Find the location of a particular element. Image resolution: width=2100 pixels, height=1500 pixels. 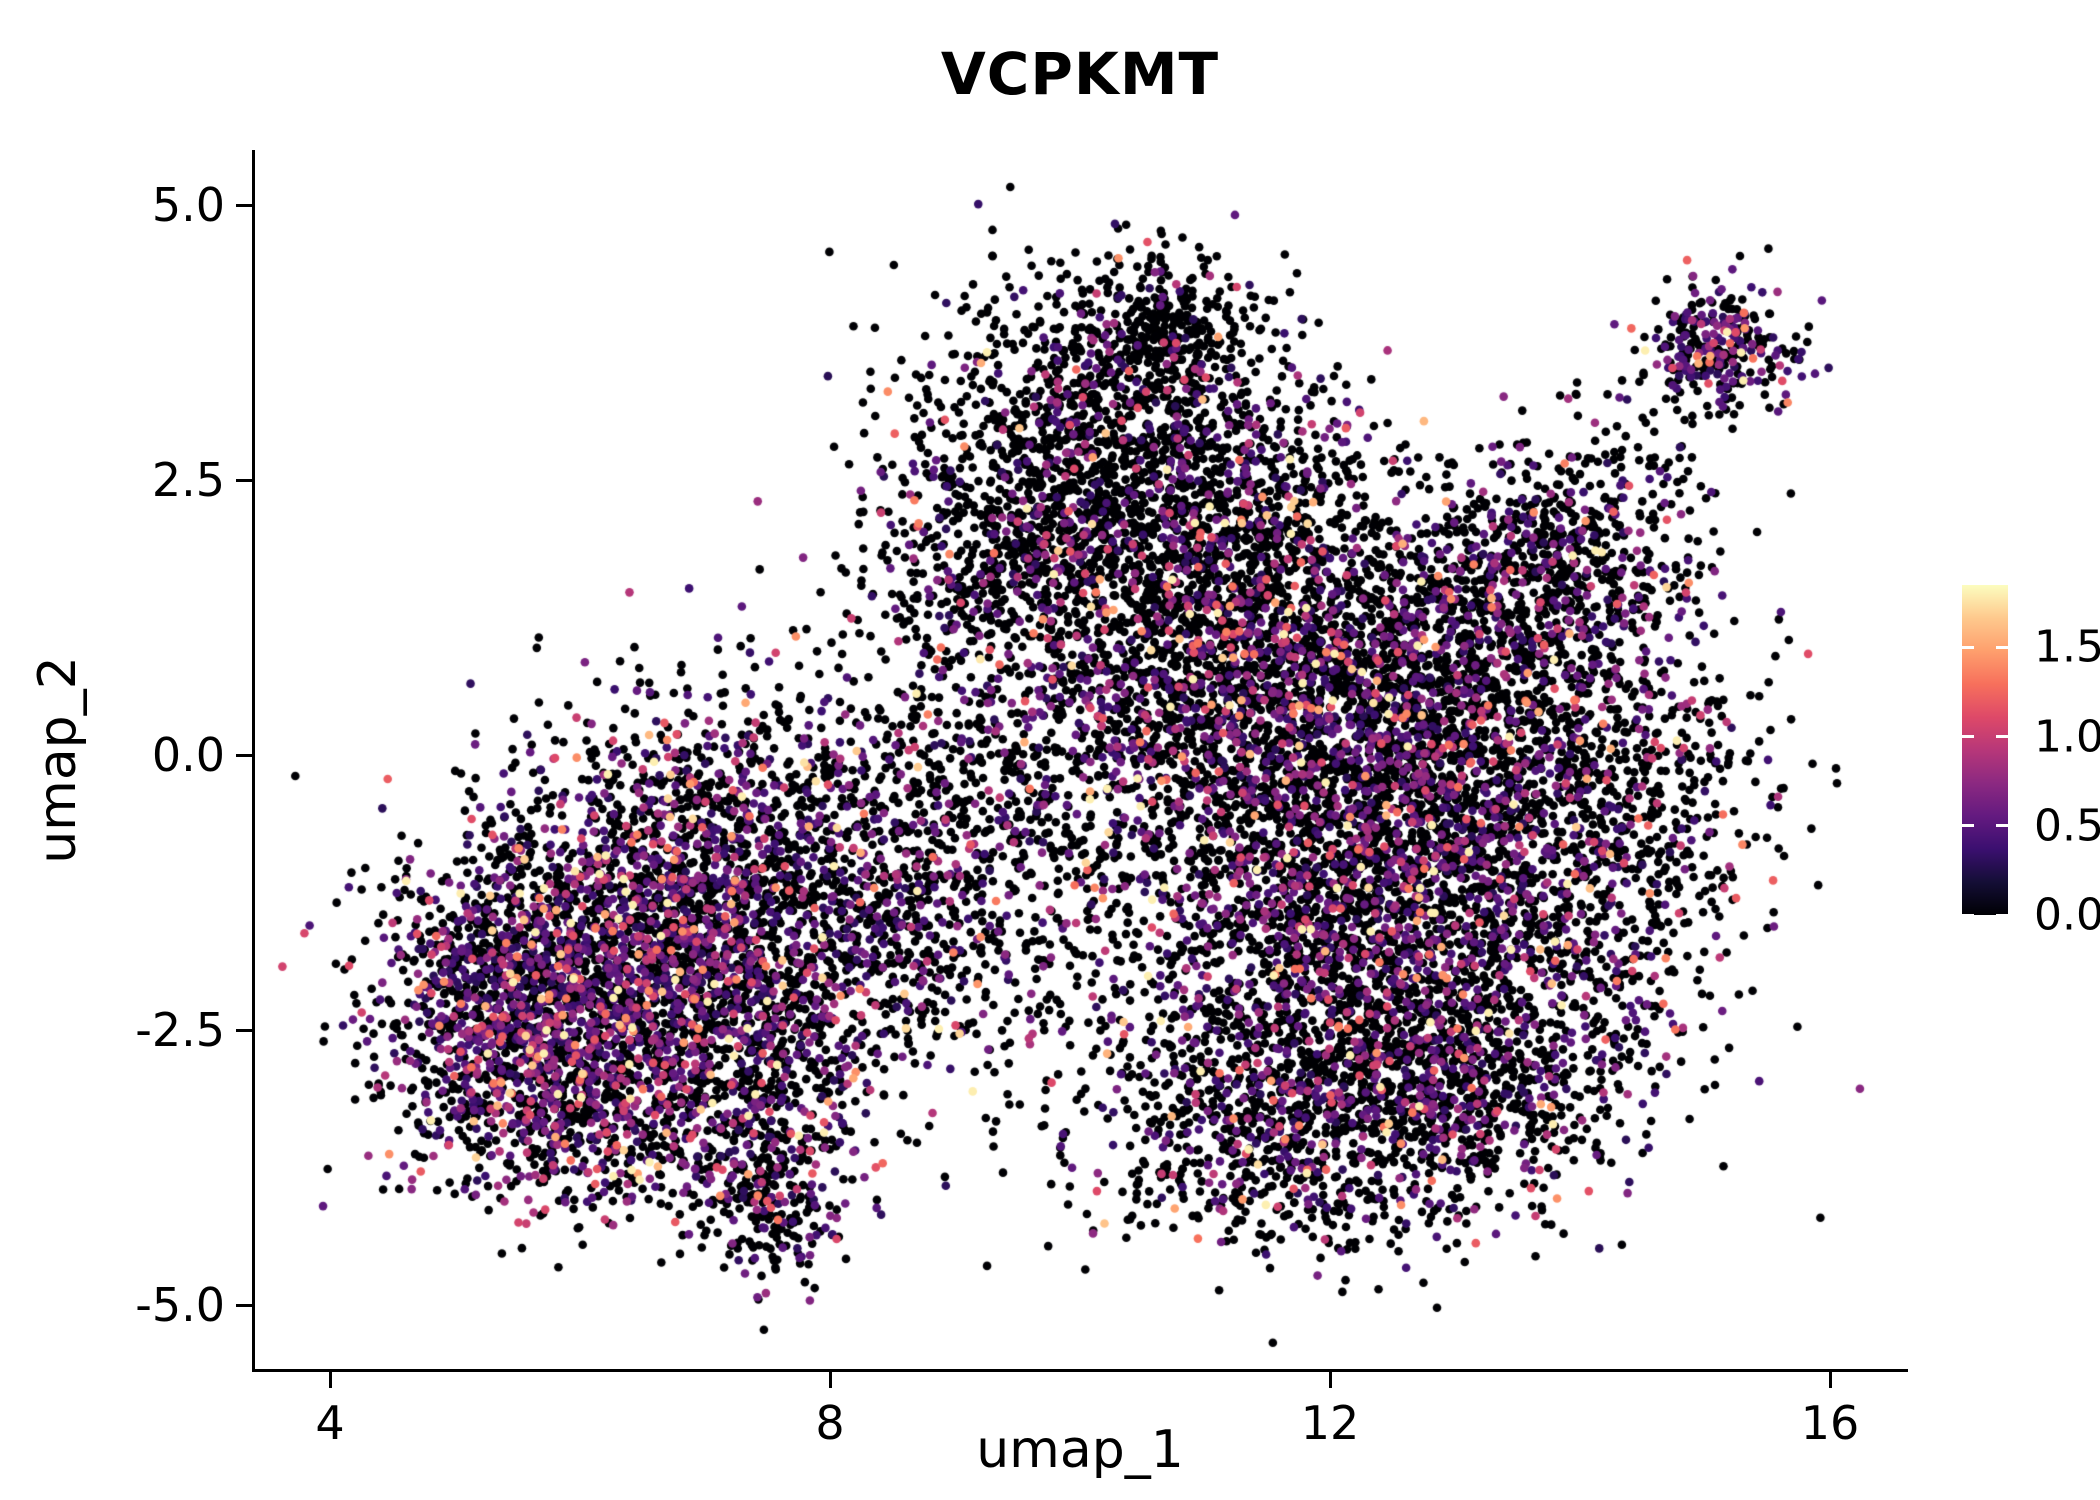

y-tick-label: 2.5 is located at coordinates (188, 480).